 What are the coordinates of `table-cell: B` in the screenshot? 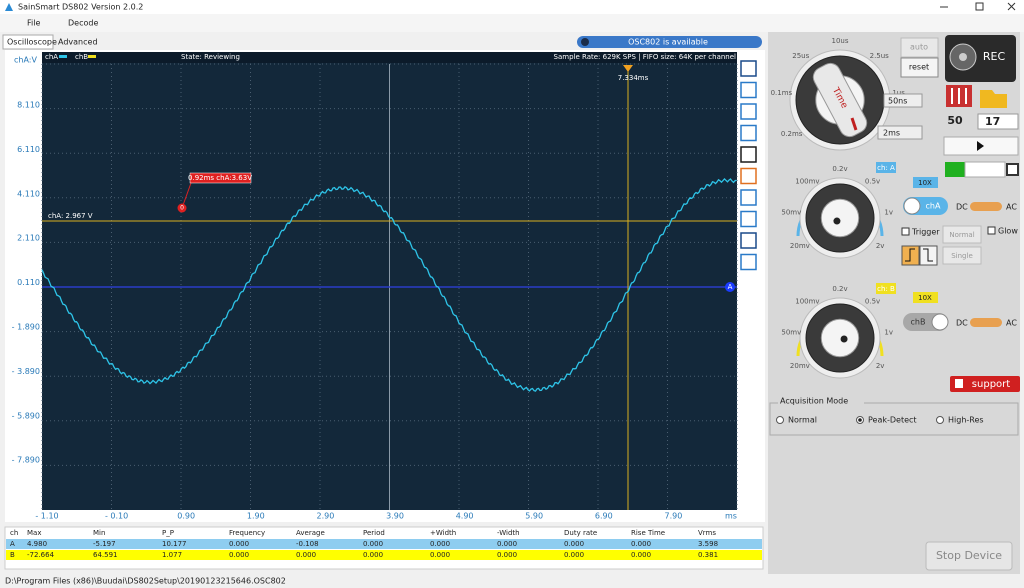 It's located at (12, 555).